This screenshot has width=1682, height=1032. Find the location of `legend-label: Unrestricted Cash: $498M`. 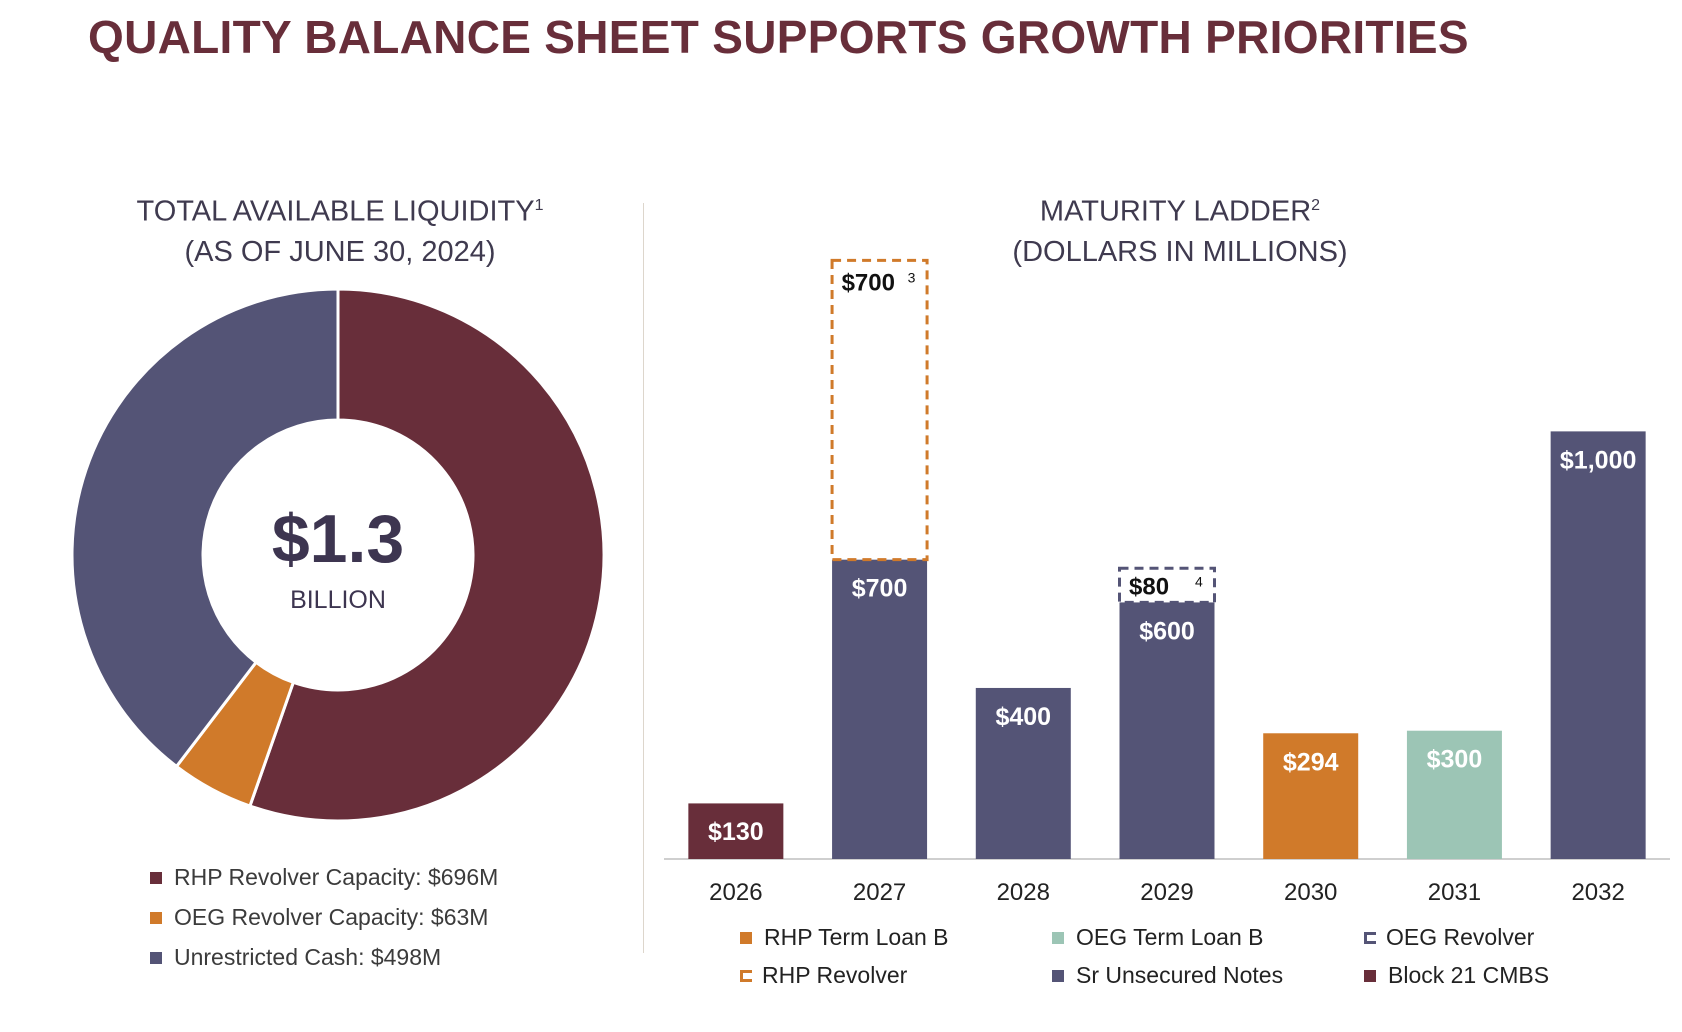

legend-label: Unrestricted Cash: $498M is located at coordinates (308, 957).